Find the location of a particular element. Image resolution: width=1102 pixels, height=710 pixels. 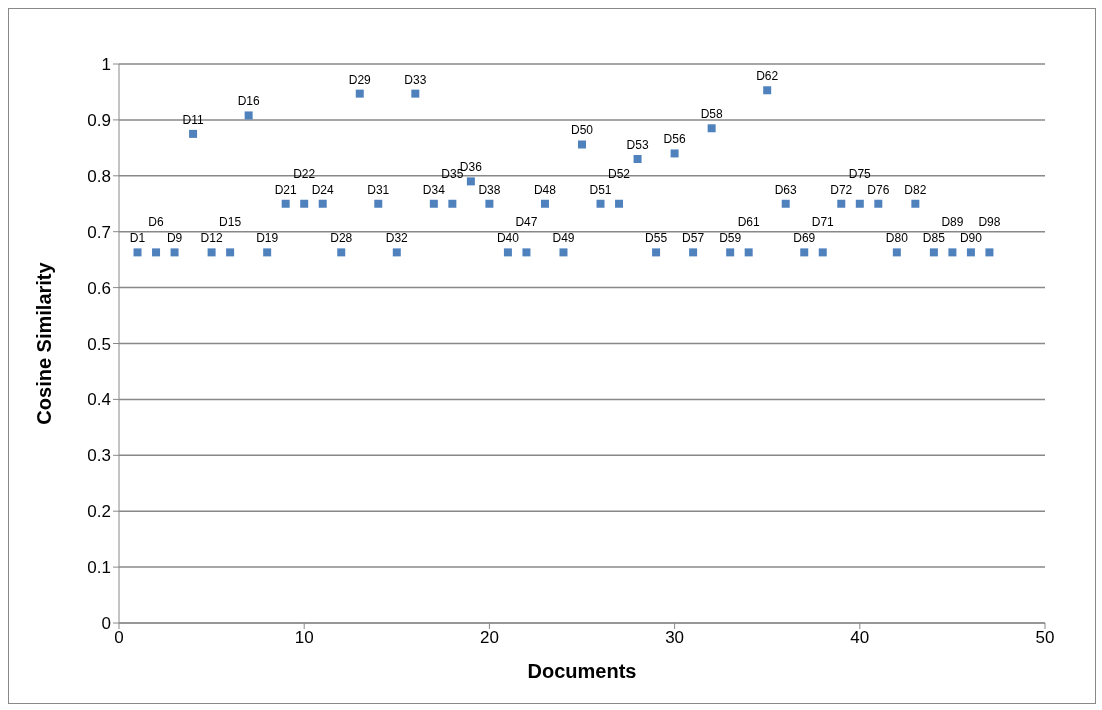

x-tick-label: 20 is located at coordinates (489, 638).